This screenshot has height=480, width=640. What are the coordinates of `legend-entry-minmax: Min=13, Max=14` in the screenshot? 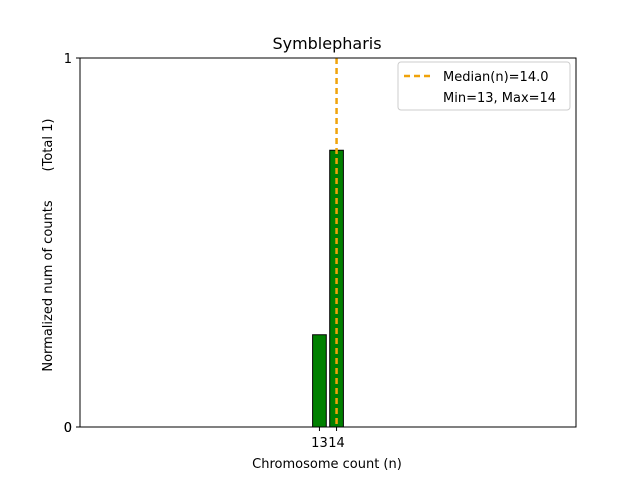 It's located at (499, 98).